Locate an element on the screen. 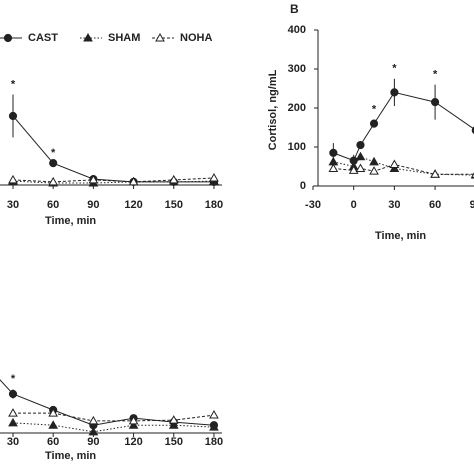 This screenshot has height=474, width=474. x-tick-label: 0 is located at coordinates (354, 205).